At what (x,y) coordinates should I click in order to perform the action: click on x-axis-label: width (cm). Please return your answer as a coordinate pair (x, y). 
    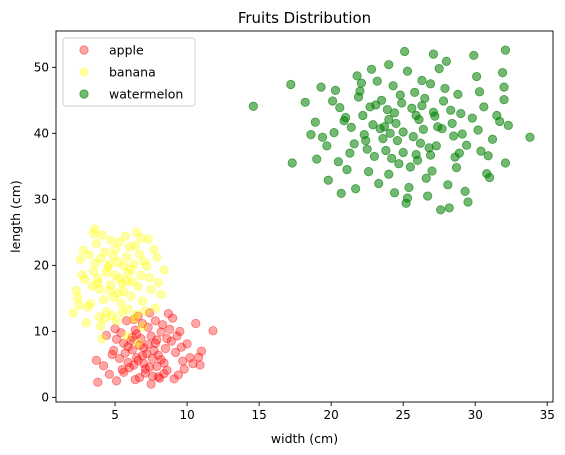
    Looking at the image, I should click on (304, 438).